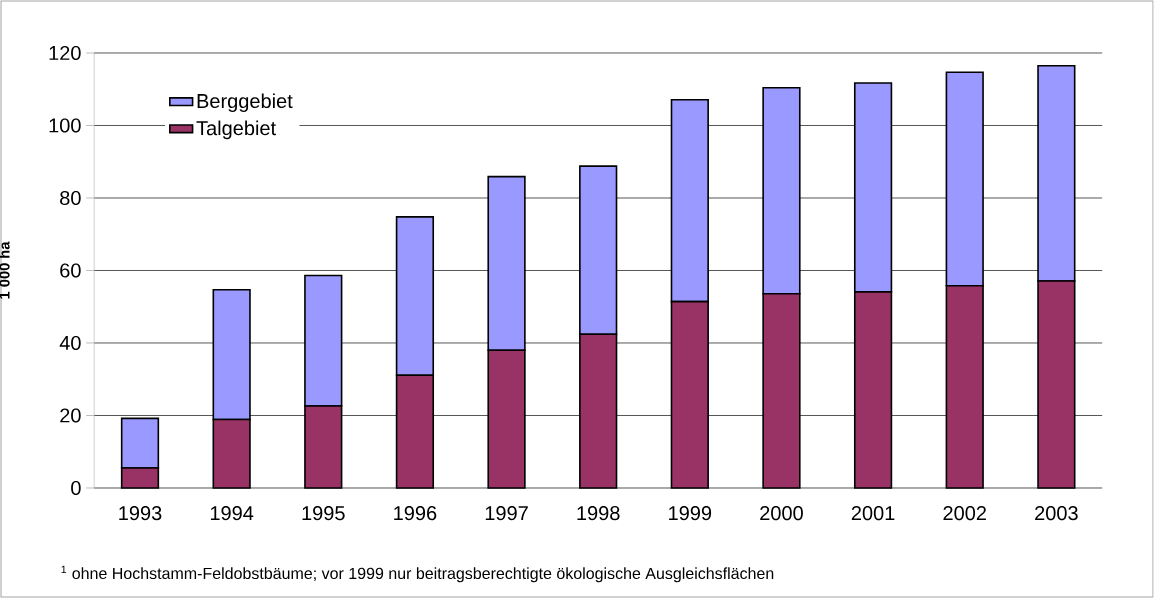  Describe the element at coordinates (76, 488) in the screenshot. I see `y-tick-label: 0` at that location.